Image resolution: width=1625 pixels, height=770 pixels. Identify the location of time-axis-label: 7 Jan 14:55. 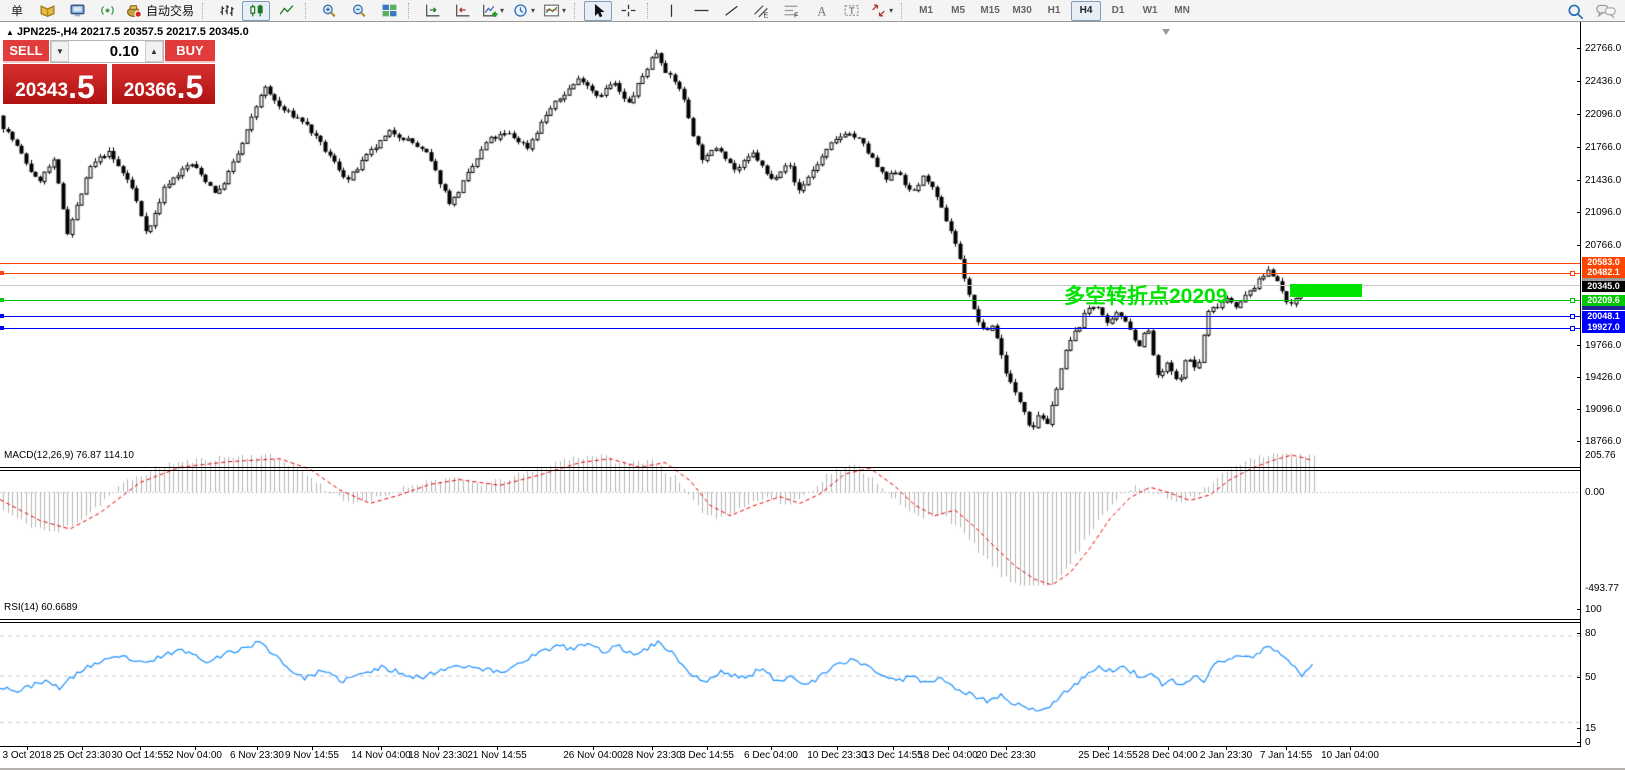
(1286, 755).